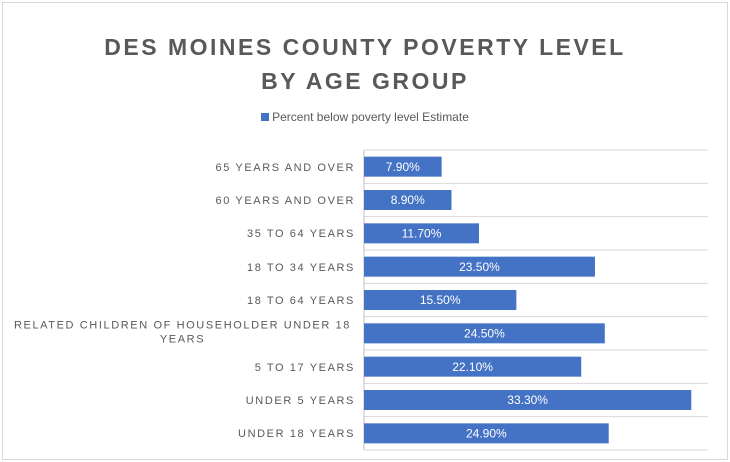 This screenshot has height=462, width=730. I want to click on legend-swatch, so click(265, 117).